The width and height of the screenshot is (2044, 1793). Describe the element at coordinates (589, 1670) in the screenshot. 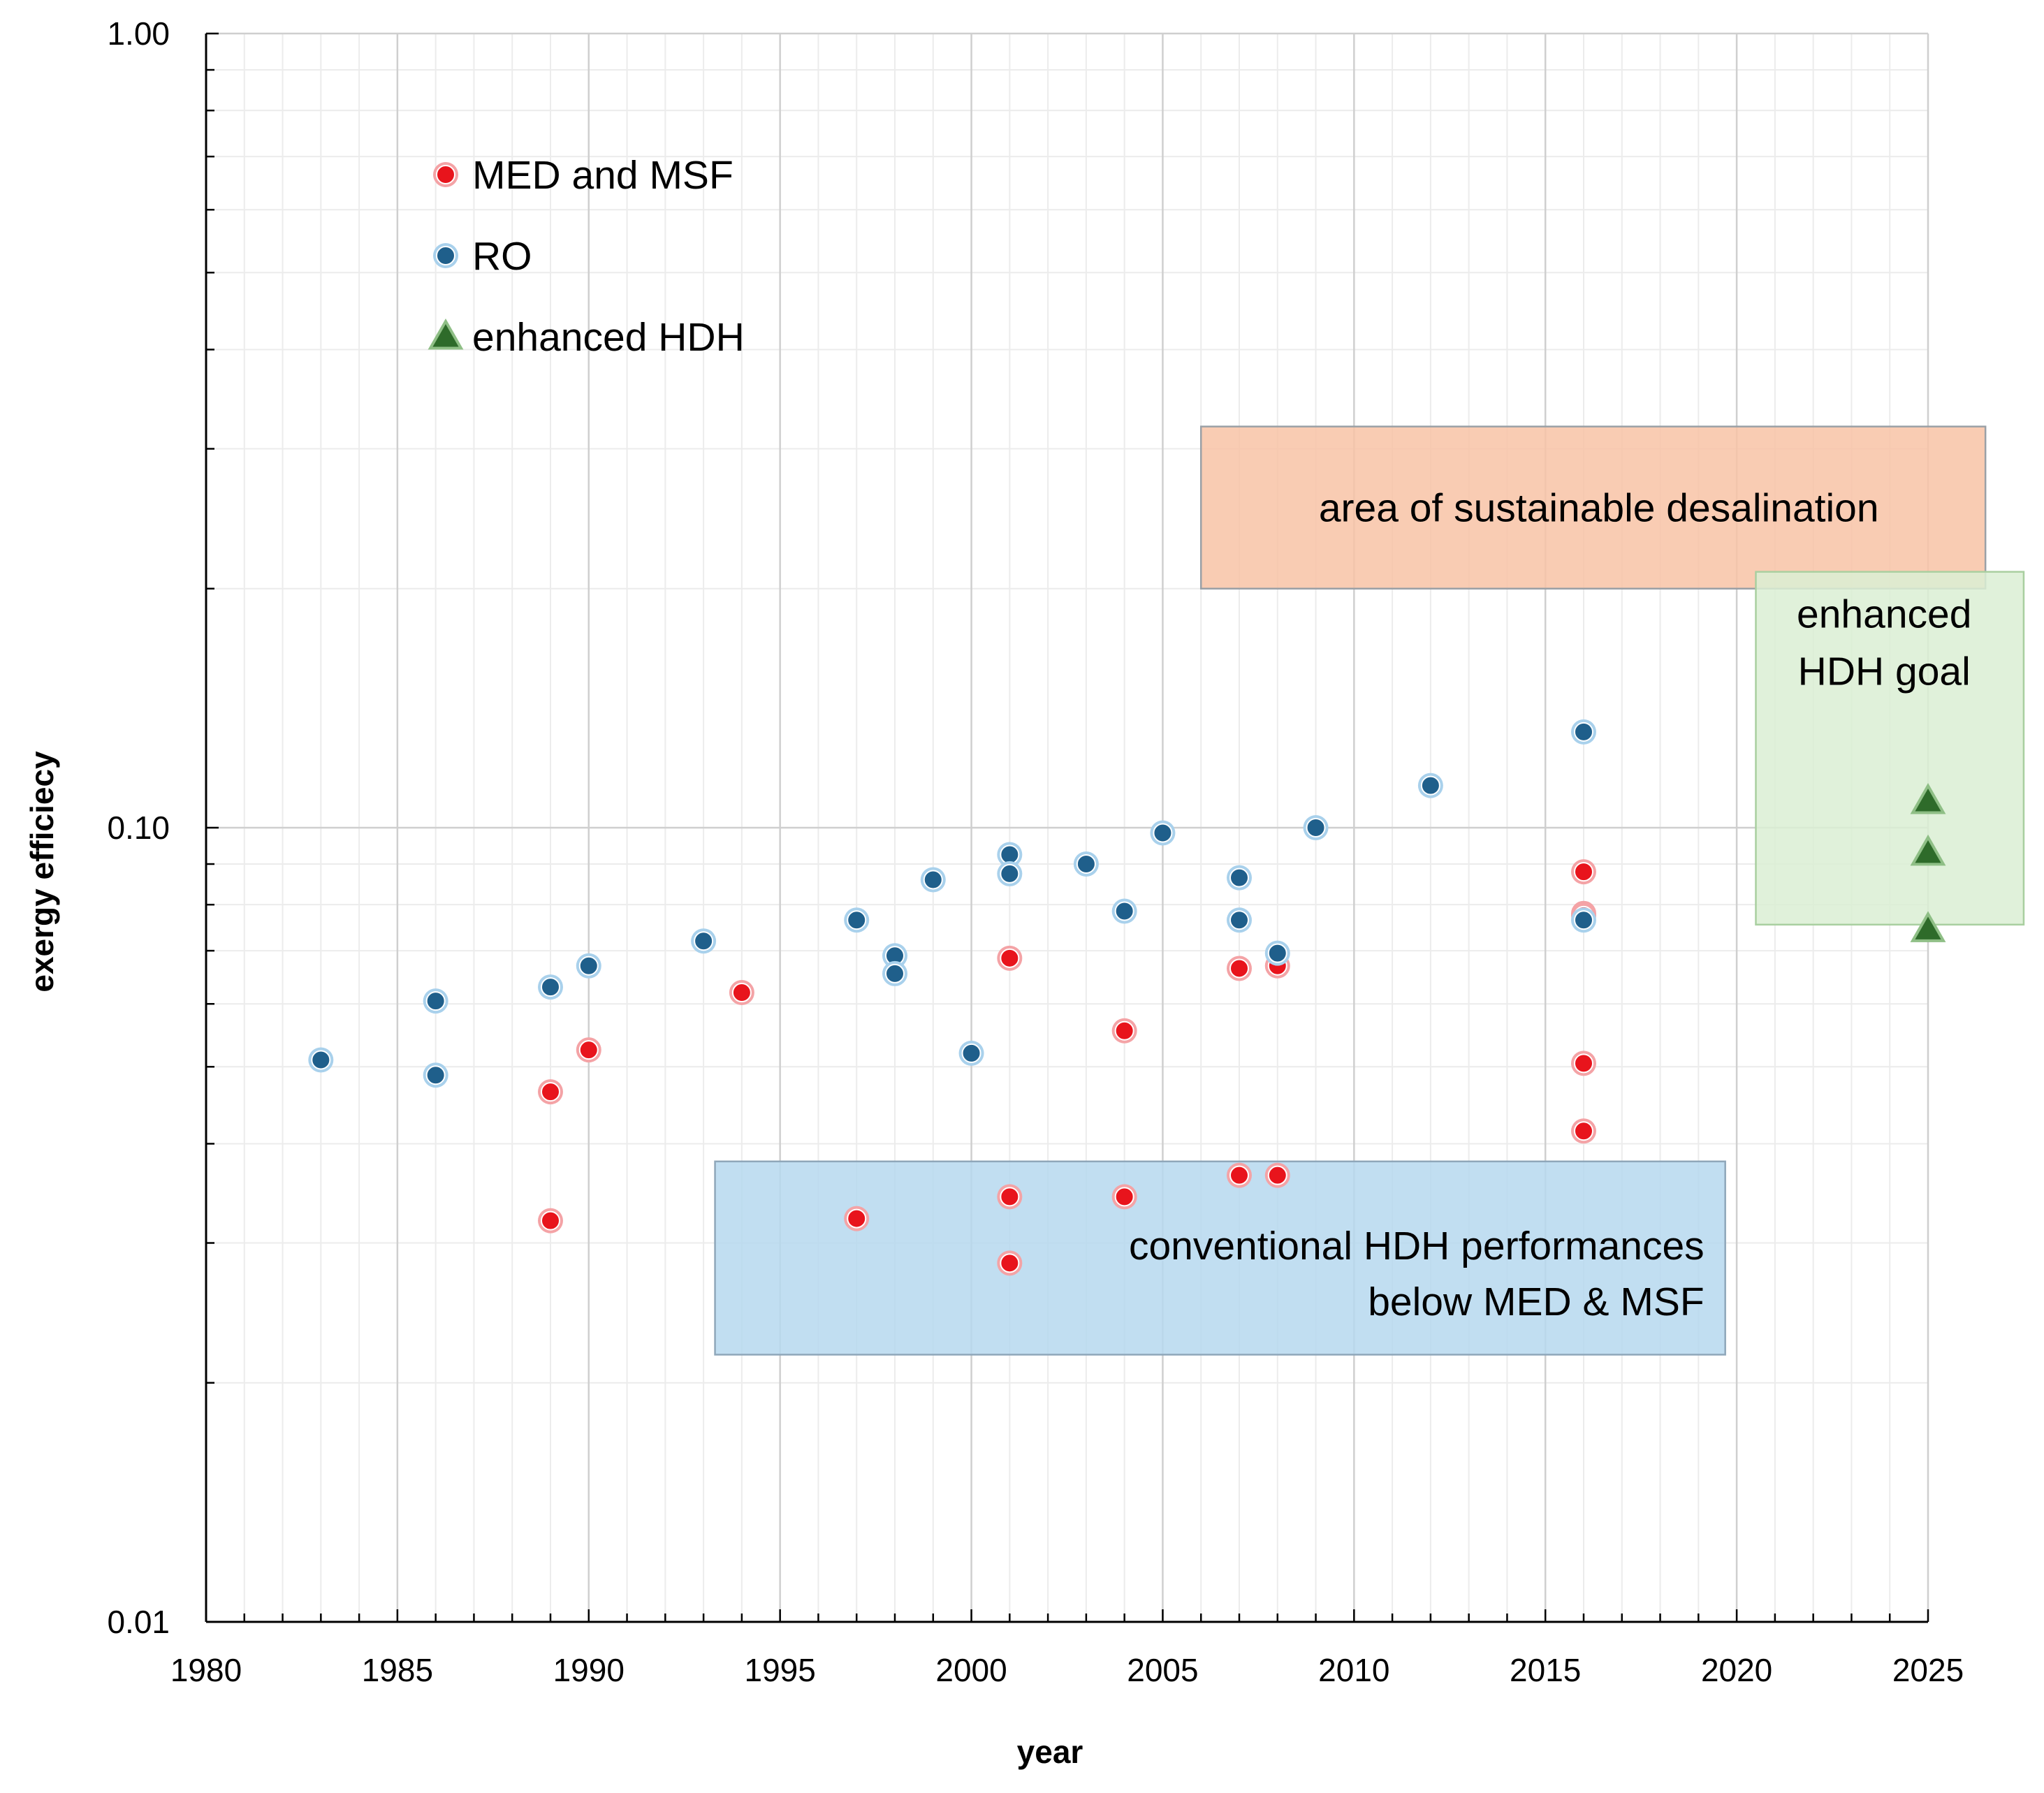

I see `x-tick-label: 1990` at that location.